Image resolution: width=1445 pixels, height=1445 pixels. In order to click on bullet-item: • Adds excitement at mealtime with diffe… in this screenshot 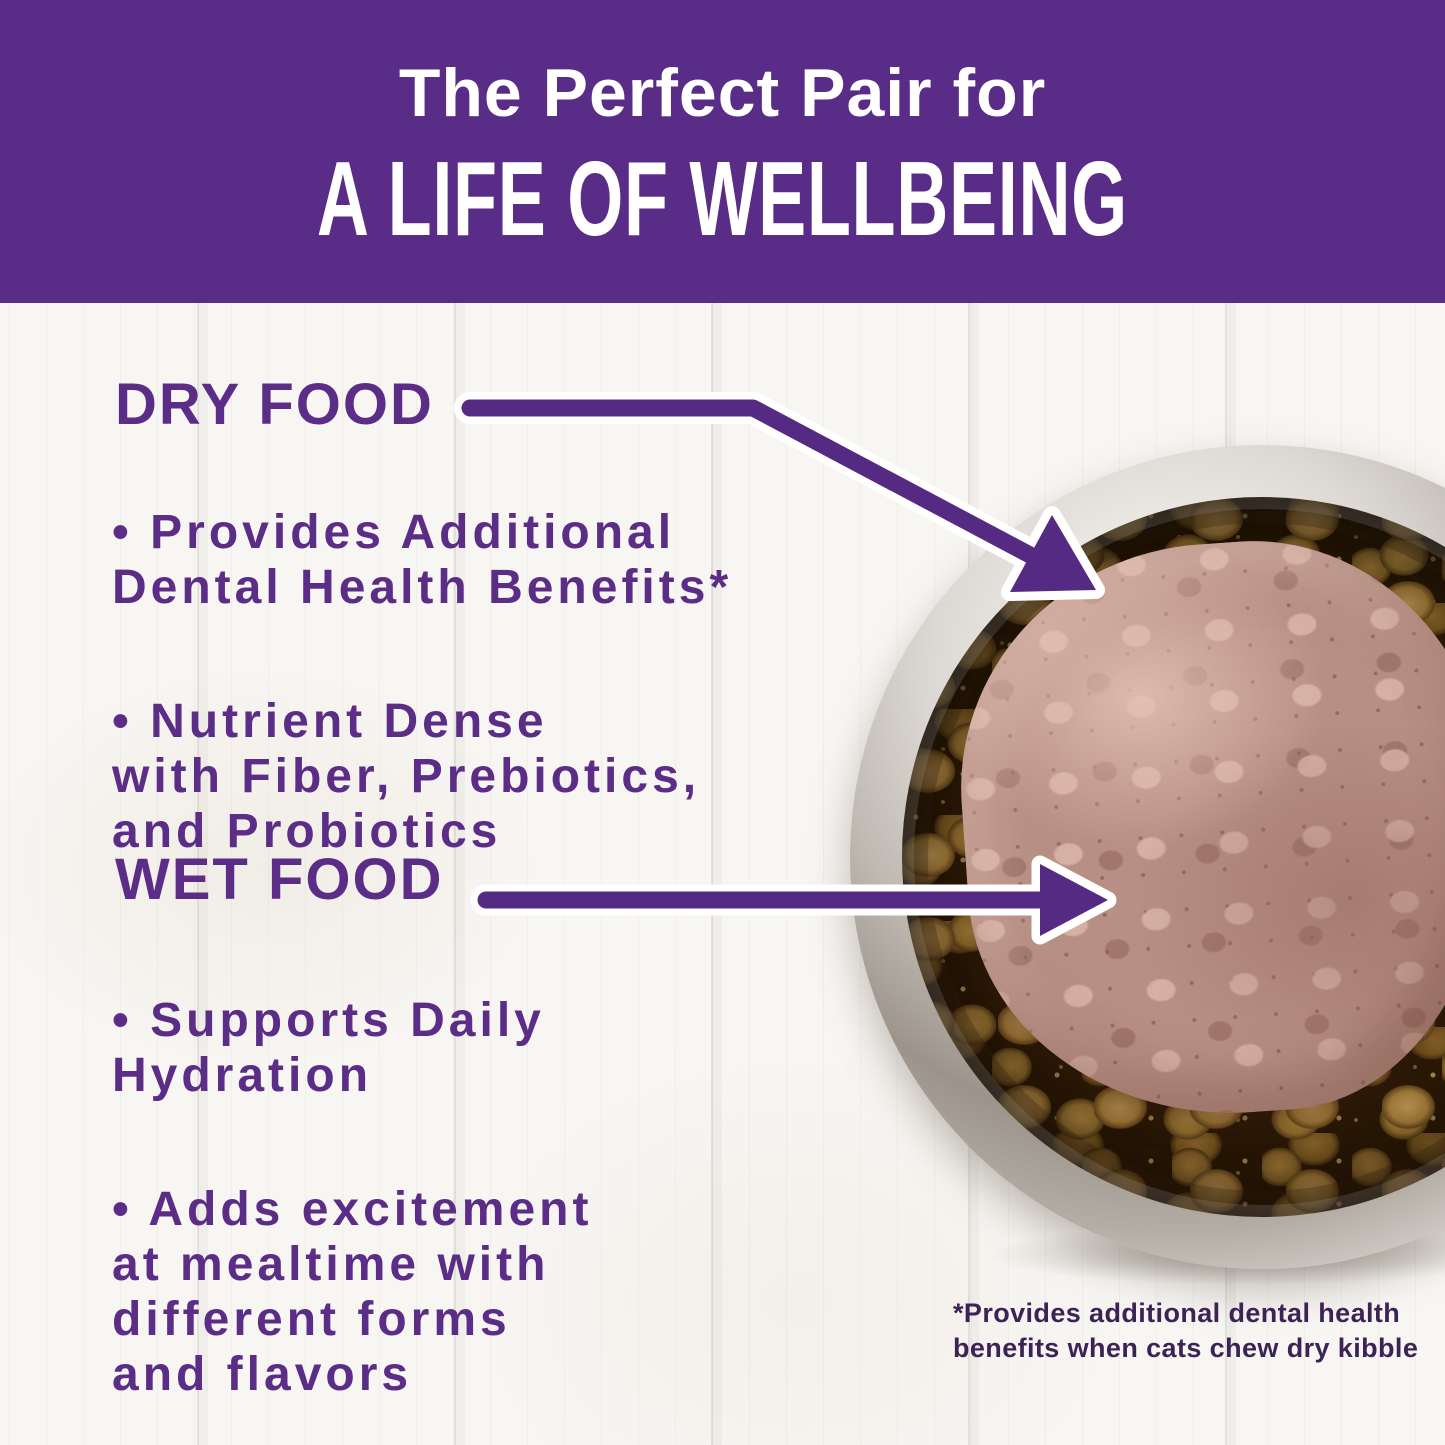, I will do `click(352, 1292)`.